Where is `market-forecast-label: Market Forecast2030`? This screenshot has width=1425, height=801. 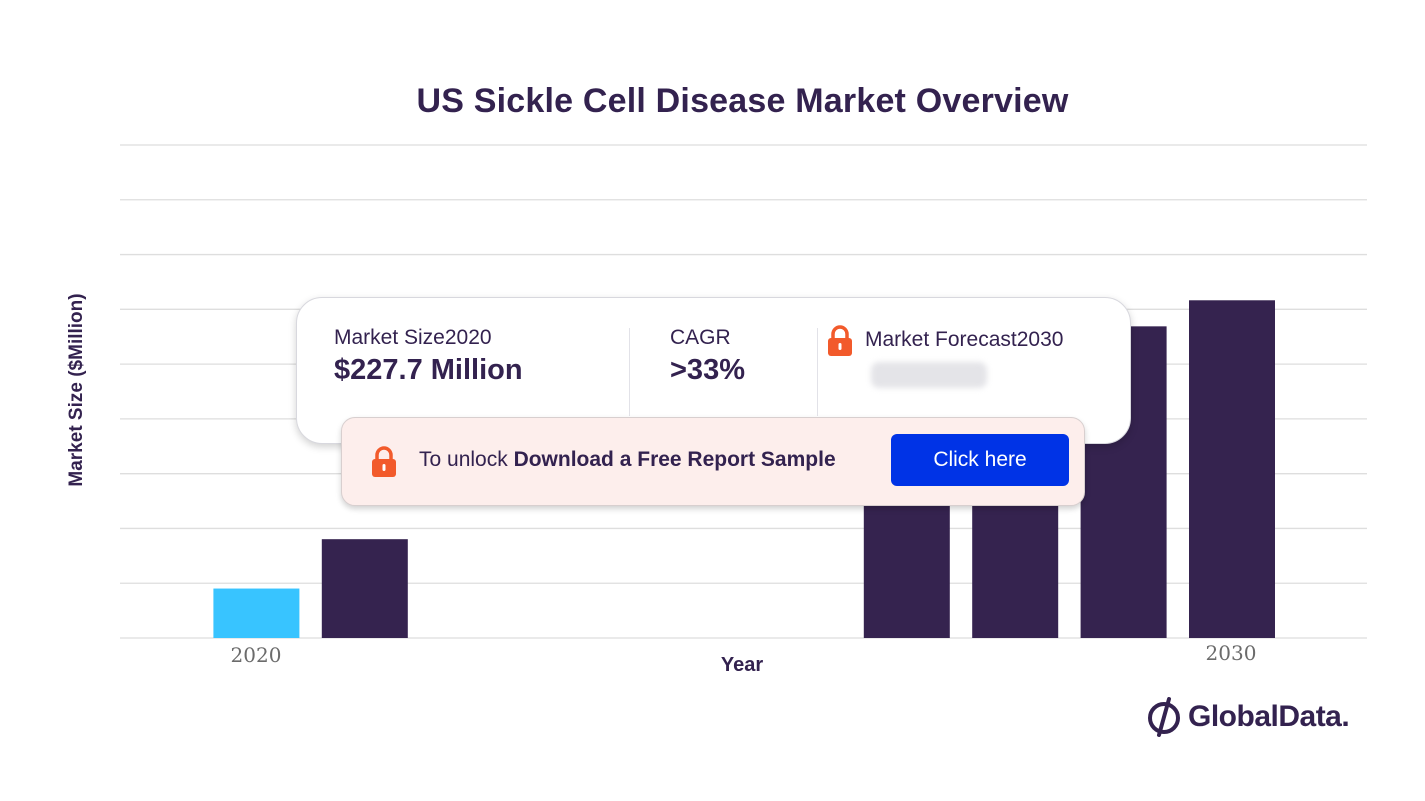 market-forecast-label: Market Forecast2030 is located at coordinates (964, 339).